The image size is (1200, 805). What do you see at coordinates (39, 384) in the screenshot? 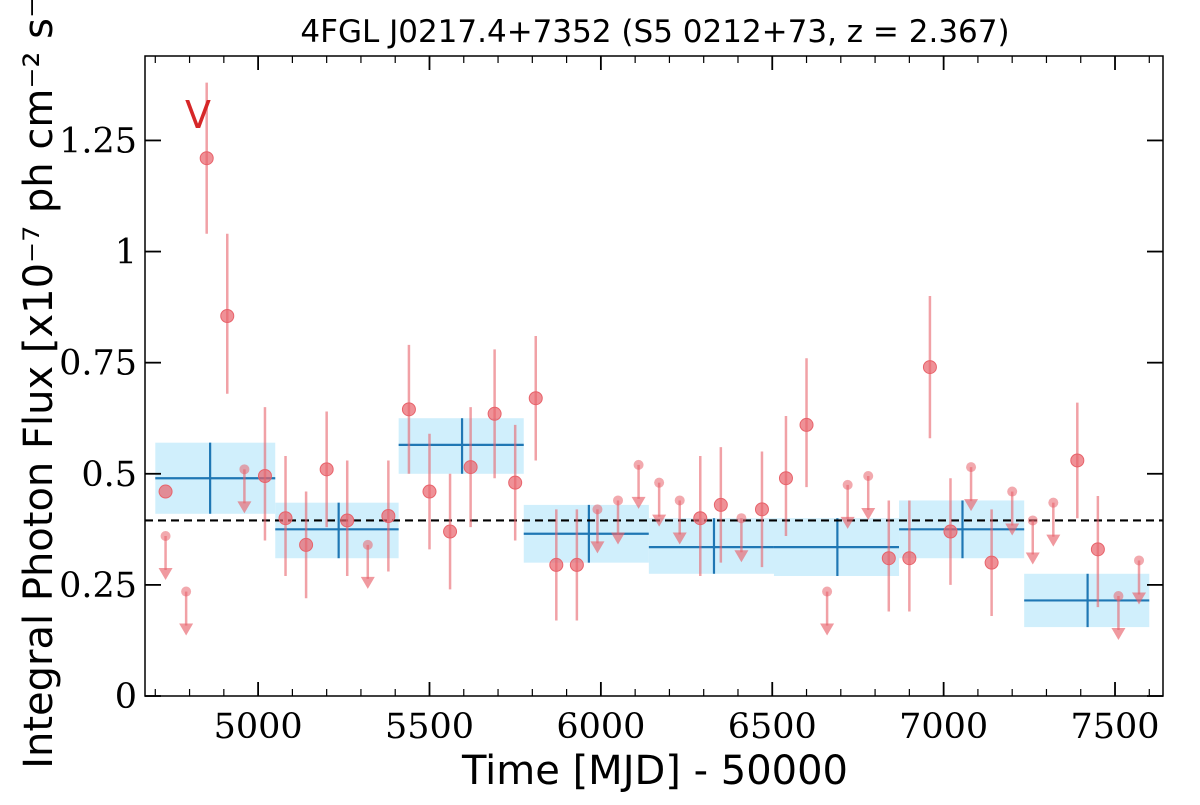
I see `y-axis-label: Integral Photon Flux [x10⁻⁷ ph cm⁻² s⁻¹]` at bounding box center [39, 384].